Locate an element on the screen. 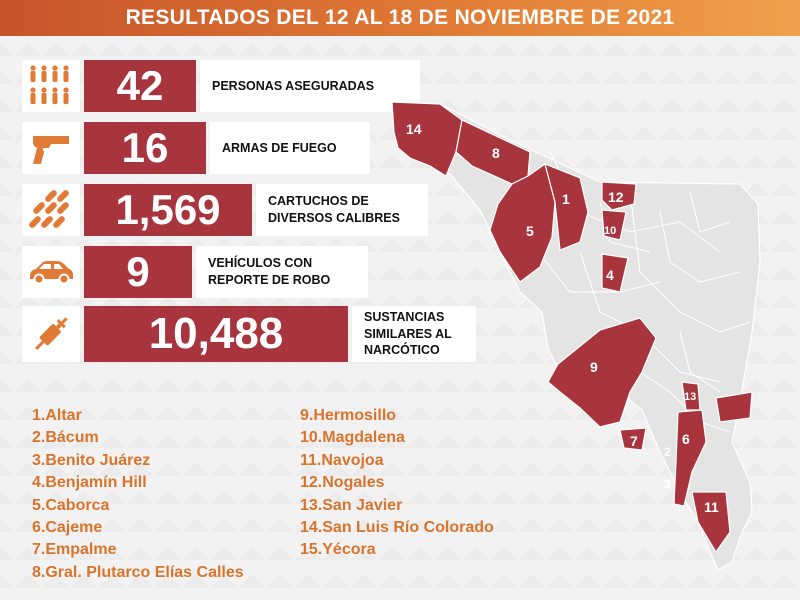 Image resolution: width=800 pixels, height=600 pixels. map-number: 3 is located at coordinates (667, 484).